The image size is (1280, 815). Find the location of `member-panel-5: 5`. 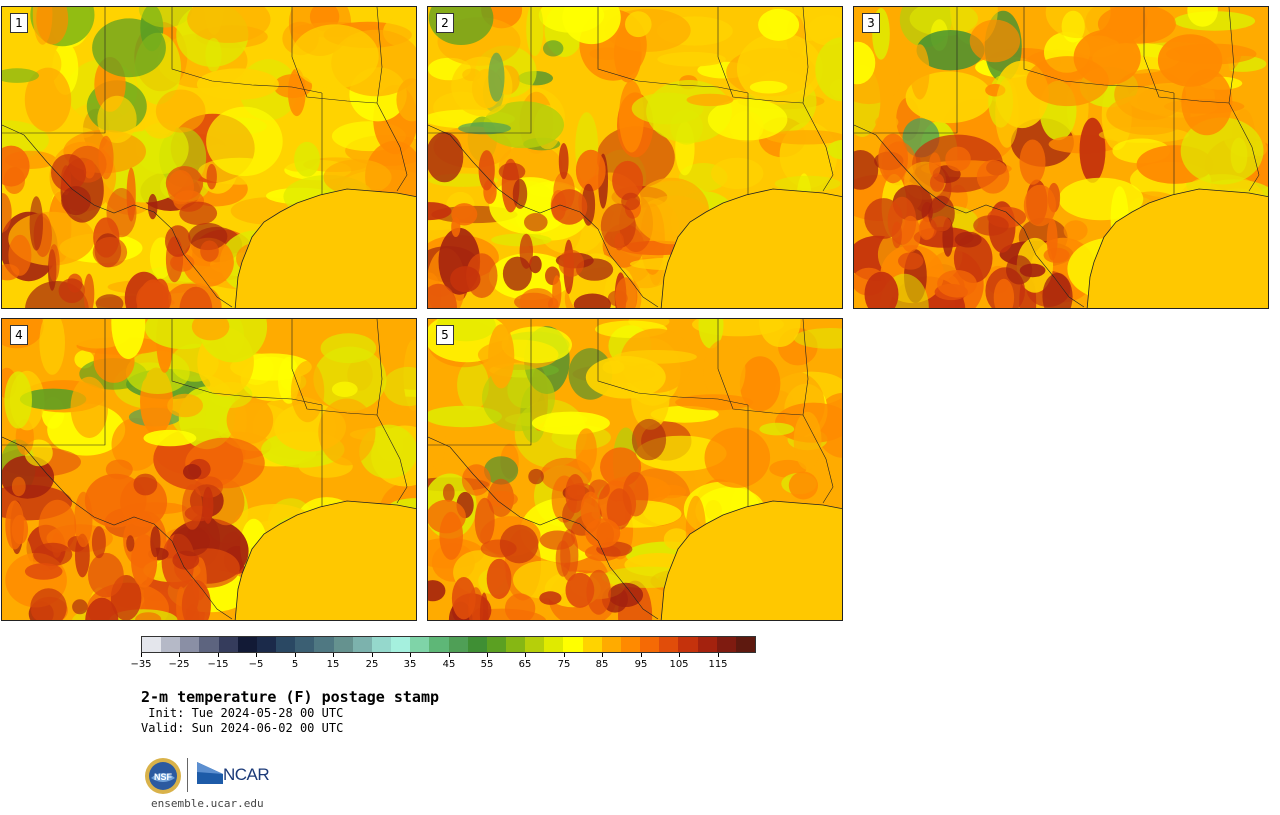

member-panel-5: 5 is located at coordinates (635, 469).